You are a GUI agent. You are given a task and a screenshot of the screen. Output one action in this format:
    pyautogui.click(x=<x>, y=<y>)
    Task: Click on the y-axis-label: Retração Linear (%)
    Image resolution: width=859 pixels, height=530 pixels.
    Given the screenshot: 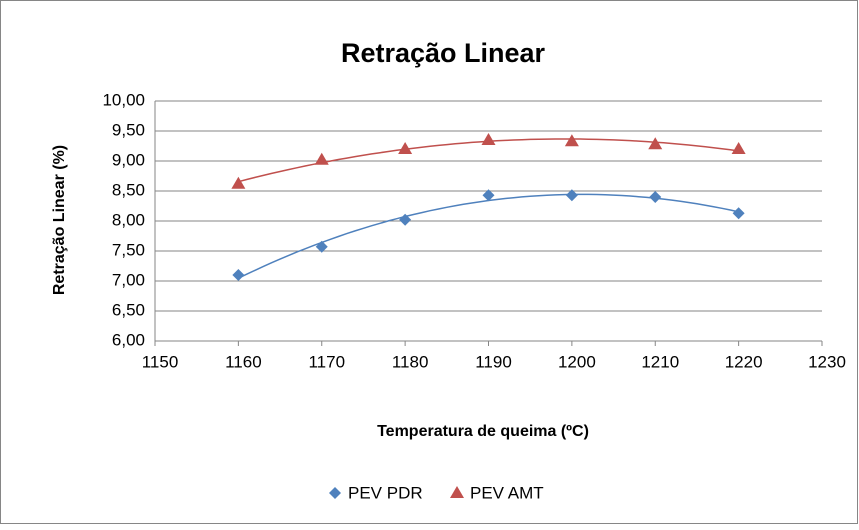 What is the action you would take?
    pyautogui.click(x=59, y=220)
    